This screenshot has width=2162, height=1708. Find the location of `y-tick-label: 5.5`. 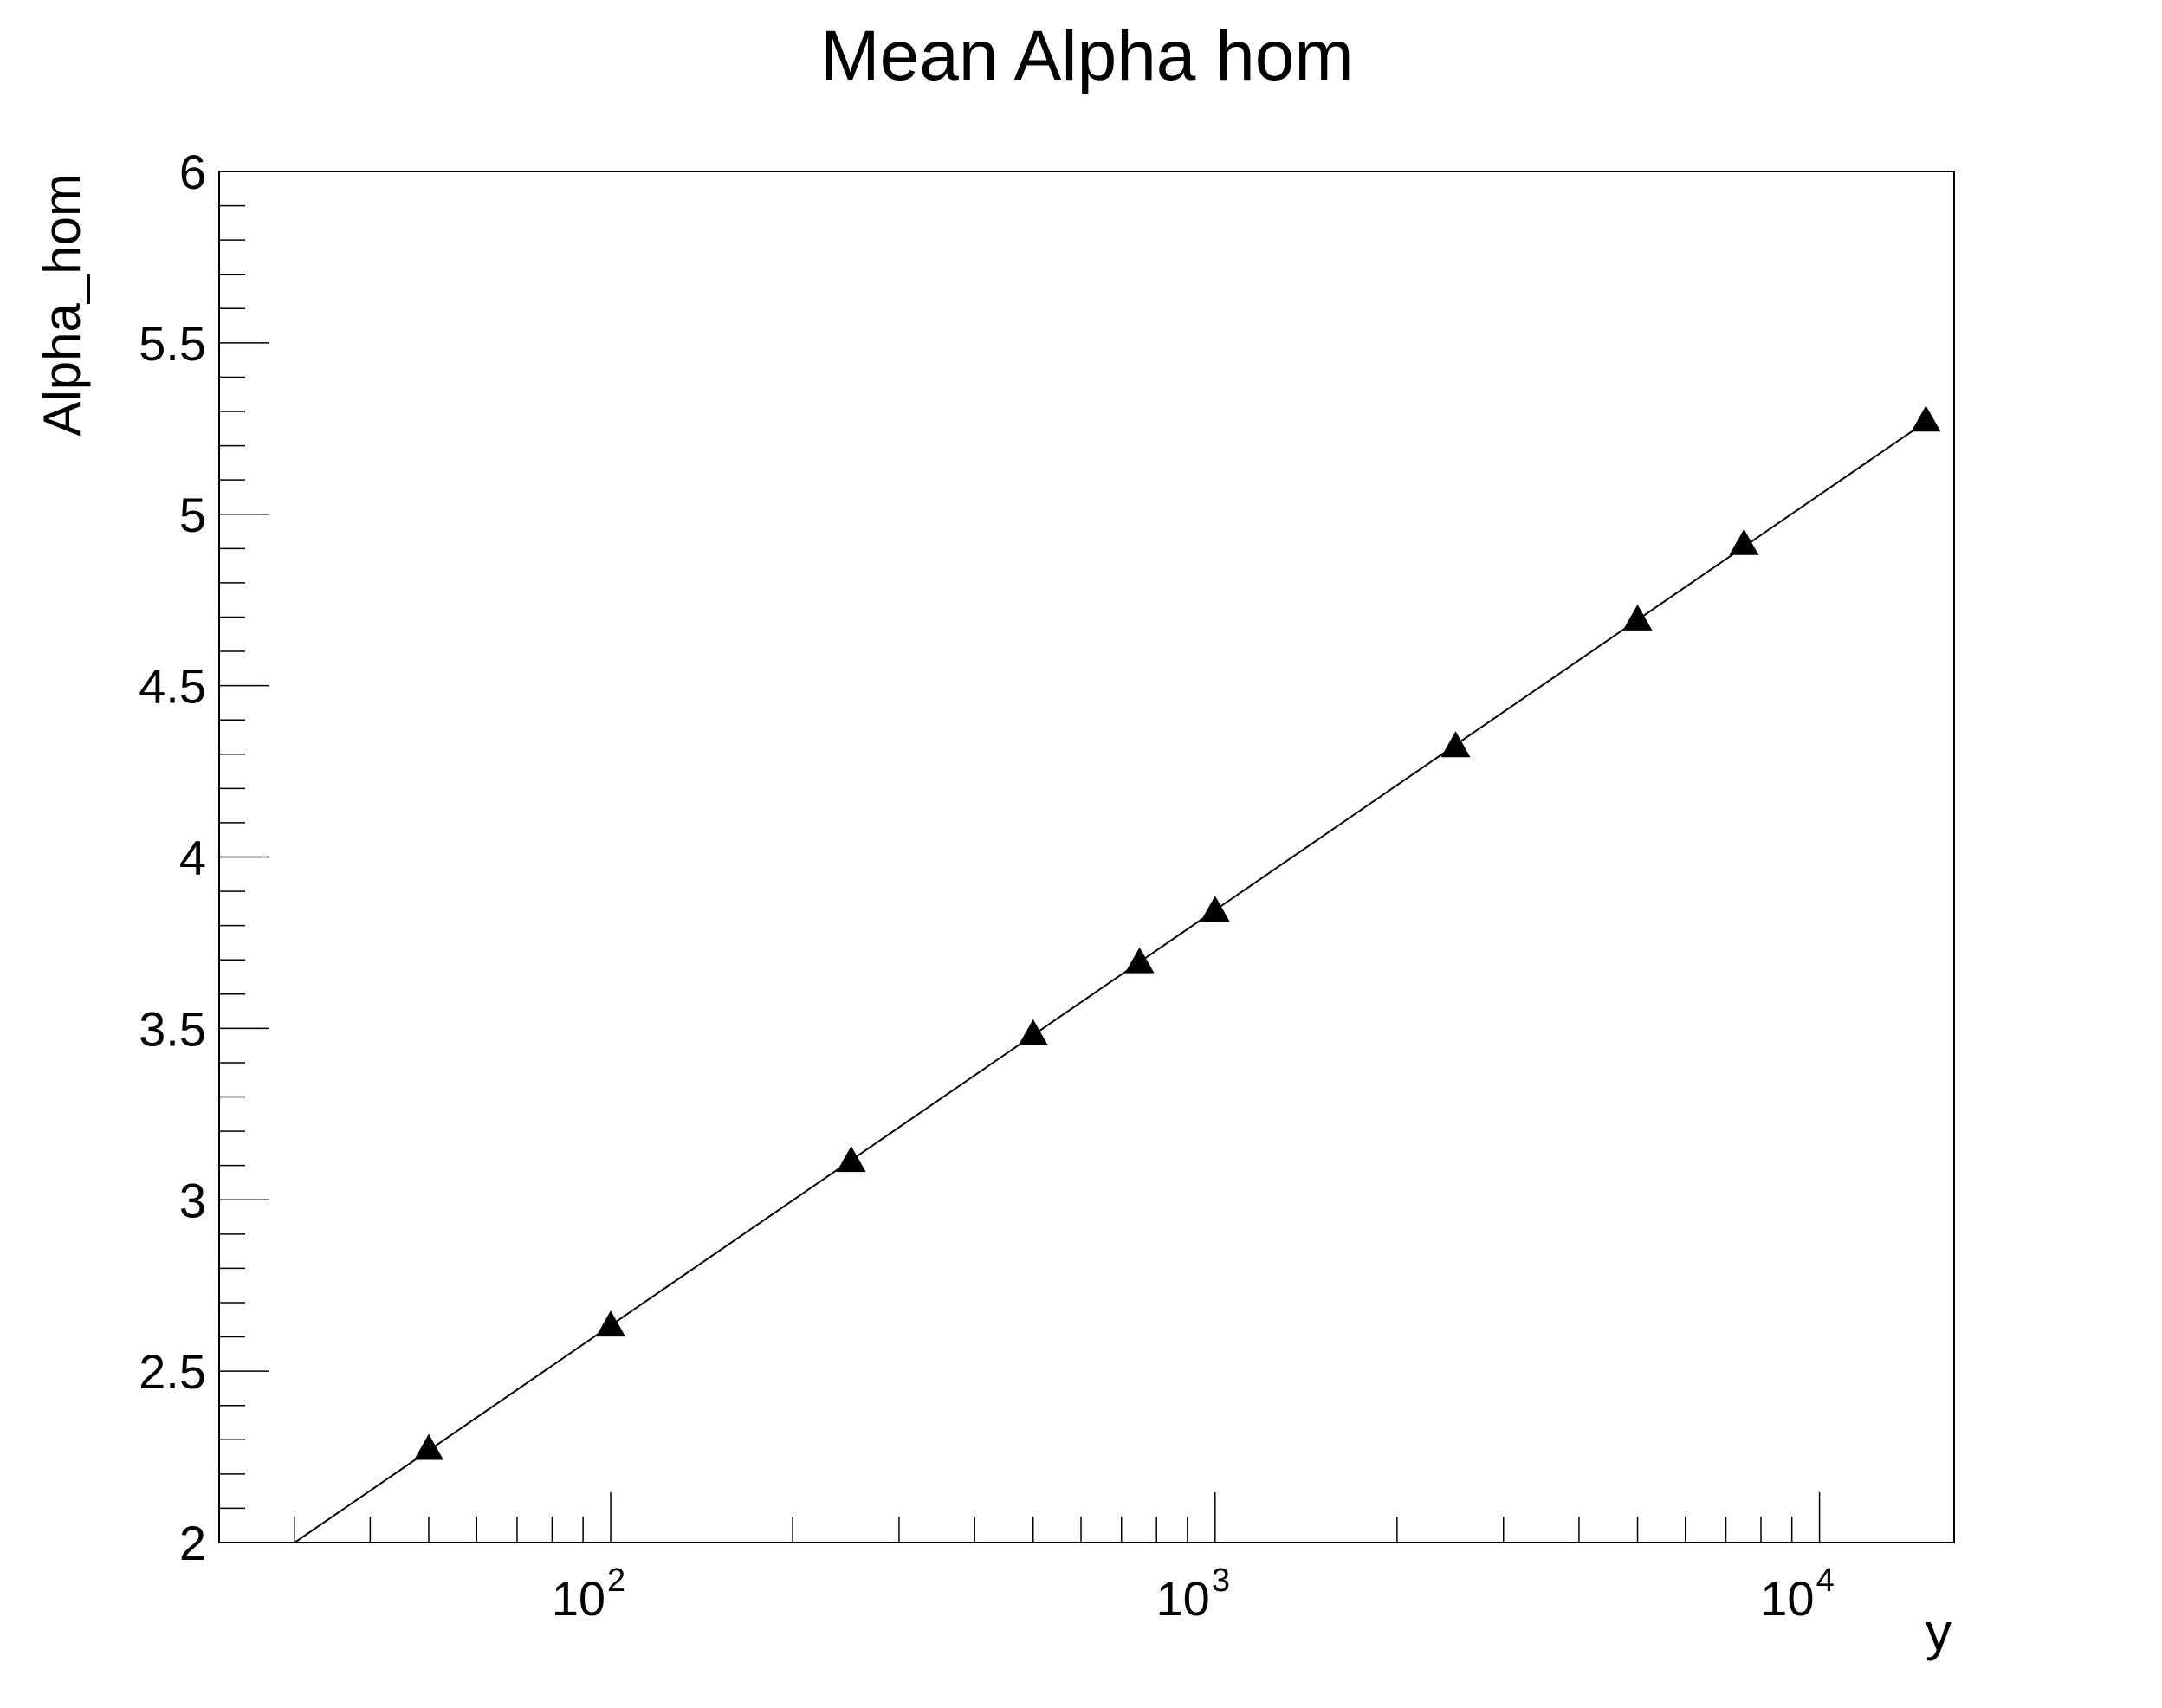

y-tick-label: 5.5 is located at coordinates (173, 343).